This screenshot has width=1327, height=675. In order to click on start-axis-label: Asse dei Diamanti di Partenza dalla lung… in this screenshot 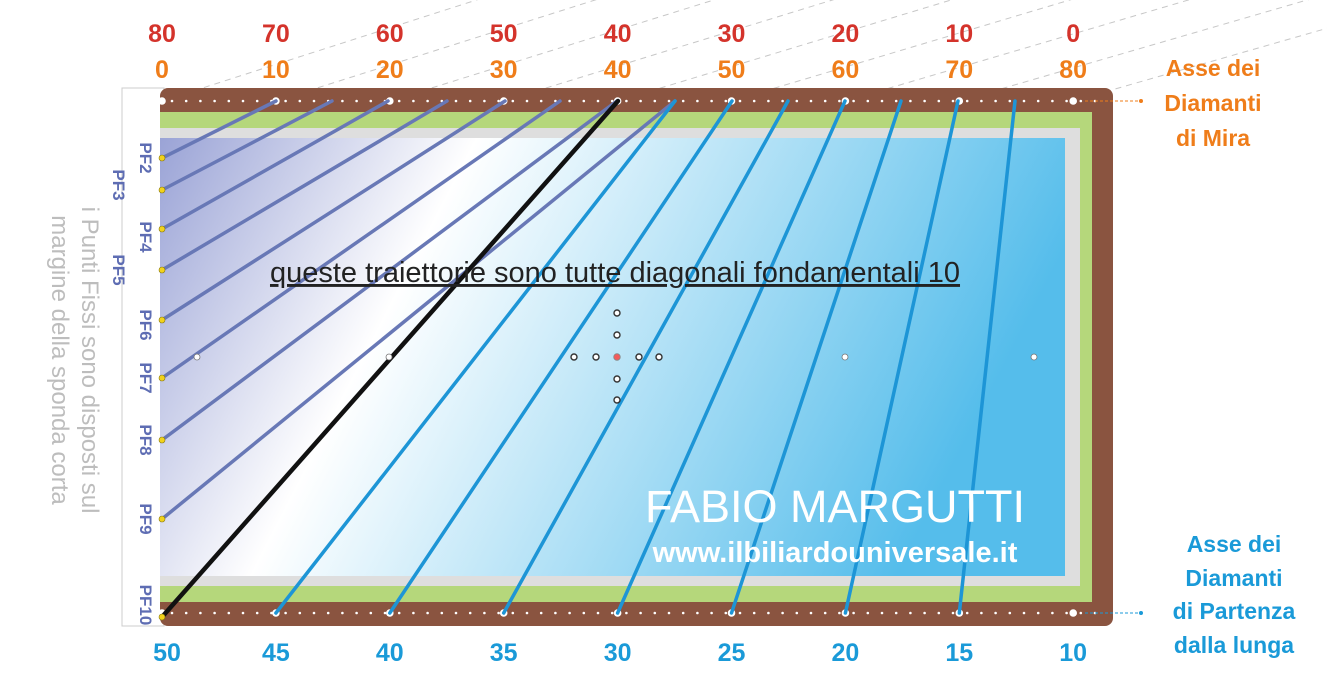, I will do `click(1234, 594)`.